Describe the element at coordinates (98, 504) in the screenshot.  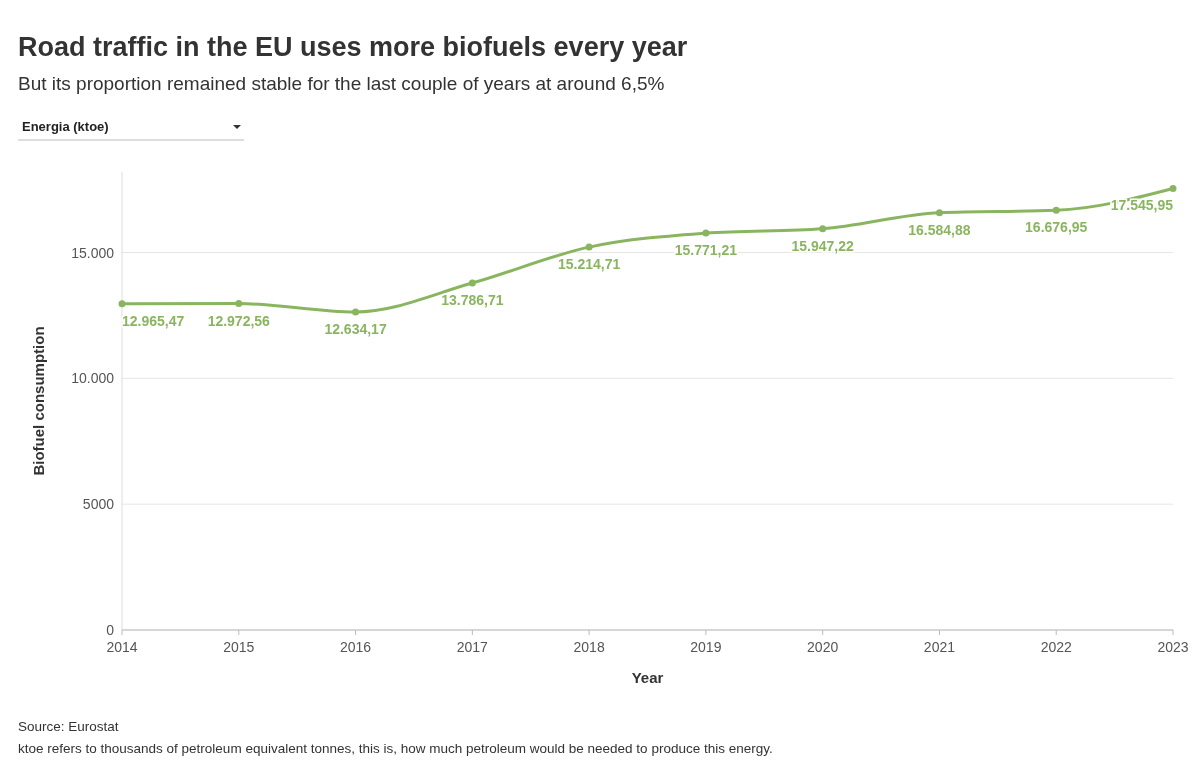
I see `y-tick-label: 5000` at that location.